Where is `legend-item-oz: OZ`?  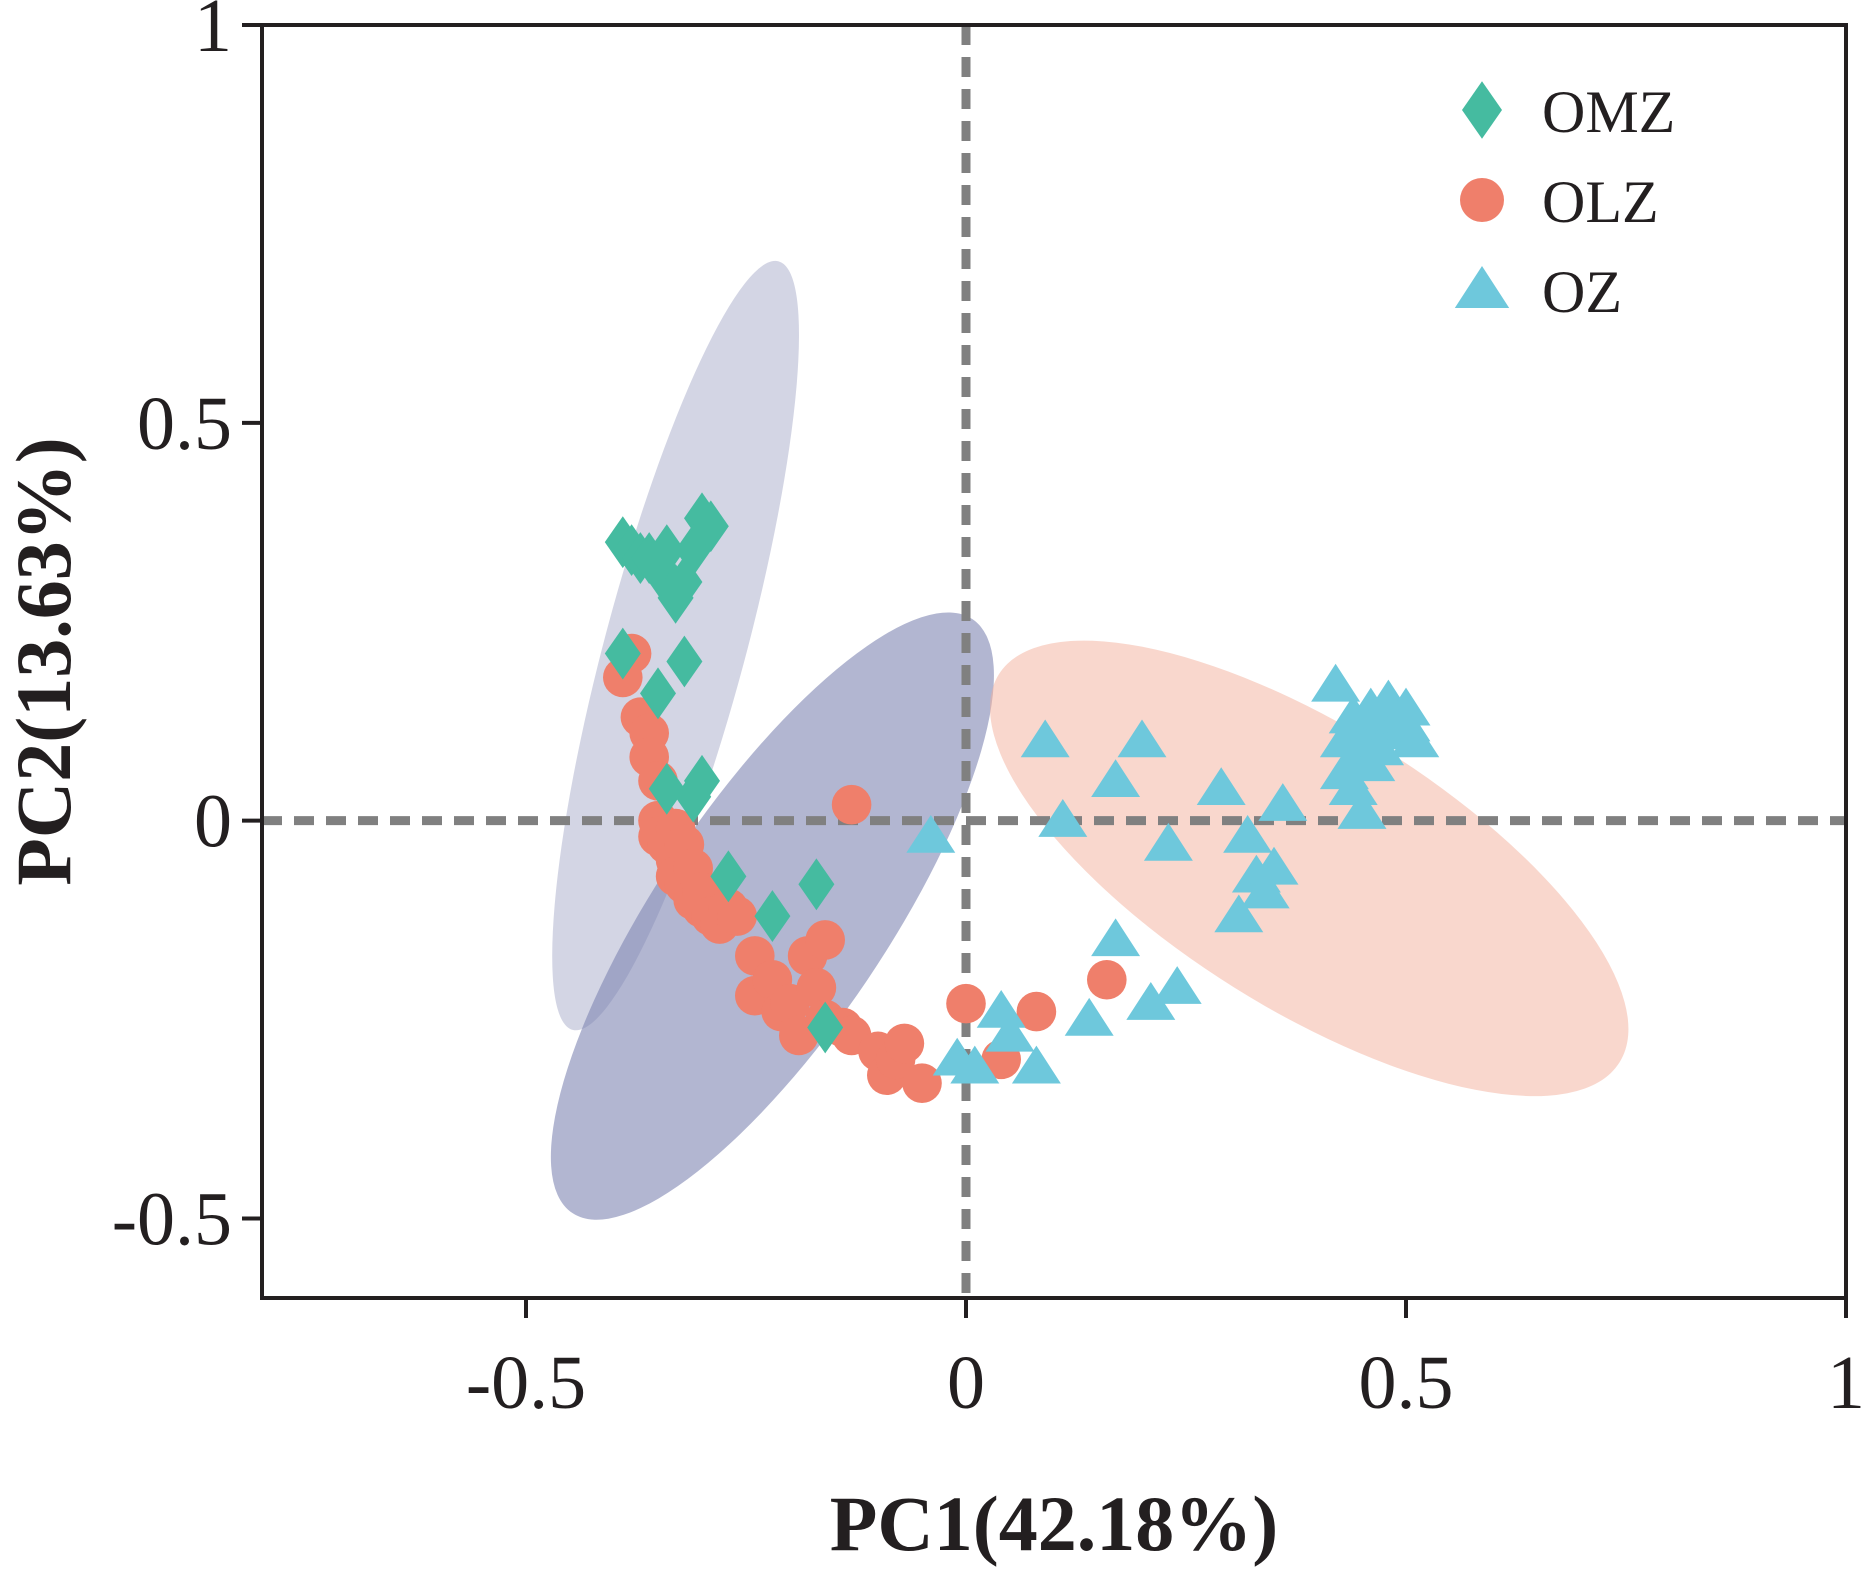 legend-item-oz: OZ is located at coordinates (1538, 292).